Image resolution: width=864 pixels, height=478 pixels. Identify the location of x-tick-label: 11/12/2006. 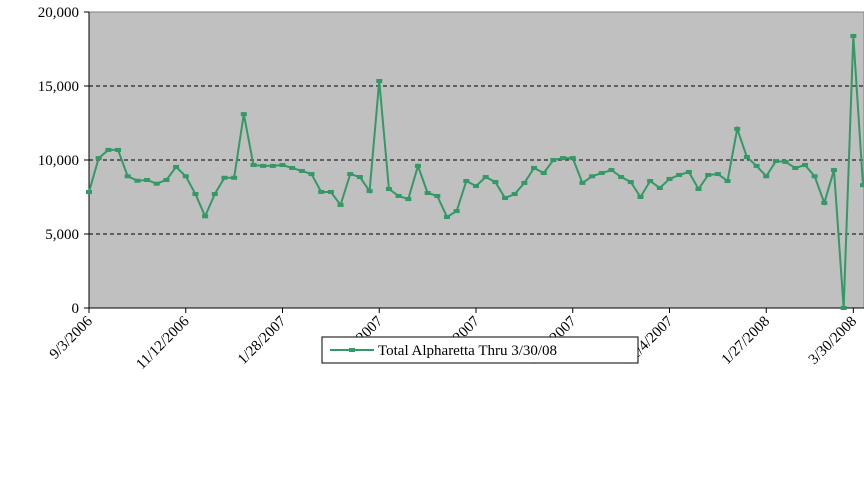
(163, 343).